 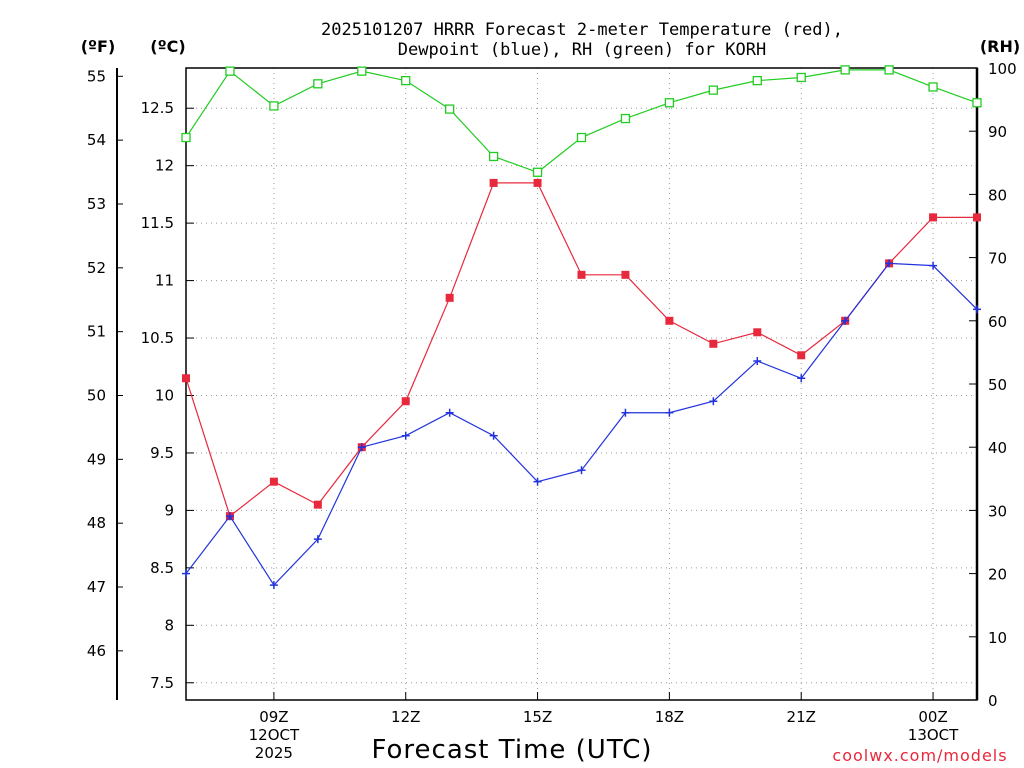 What do you see at coordinates (581, 121) in the screenshot?
I see `rh-line` at bounding box center [581, 121].